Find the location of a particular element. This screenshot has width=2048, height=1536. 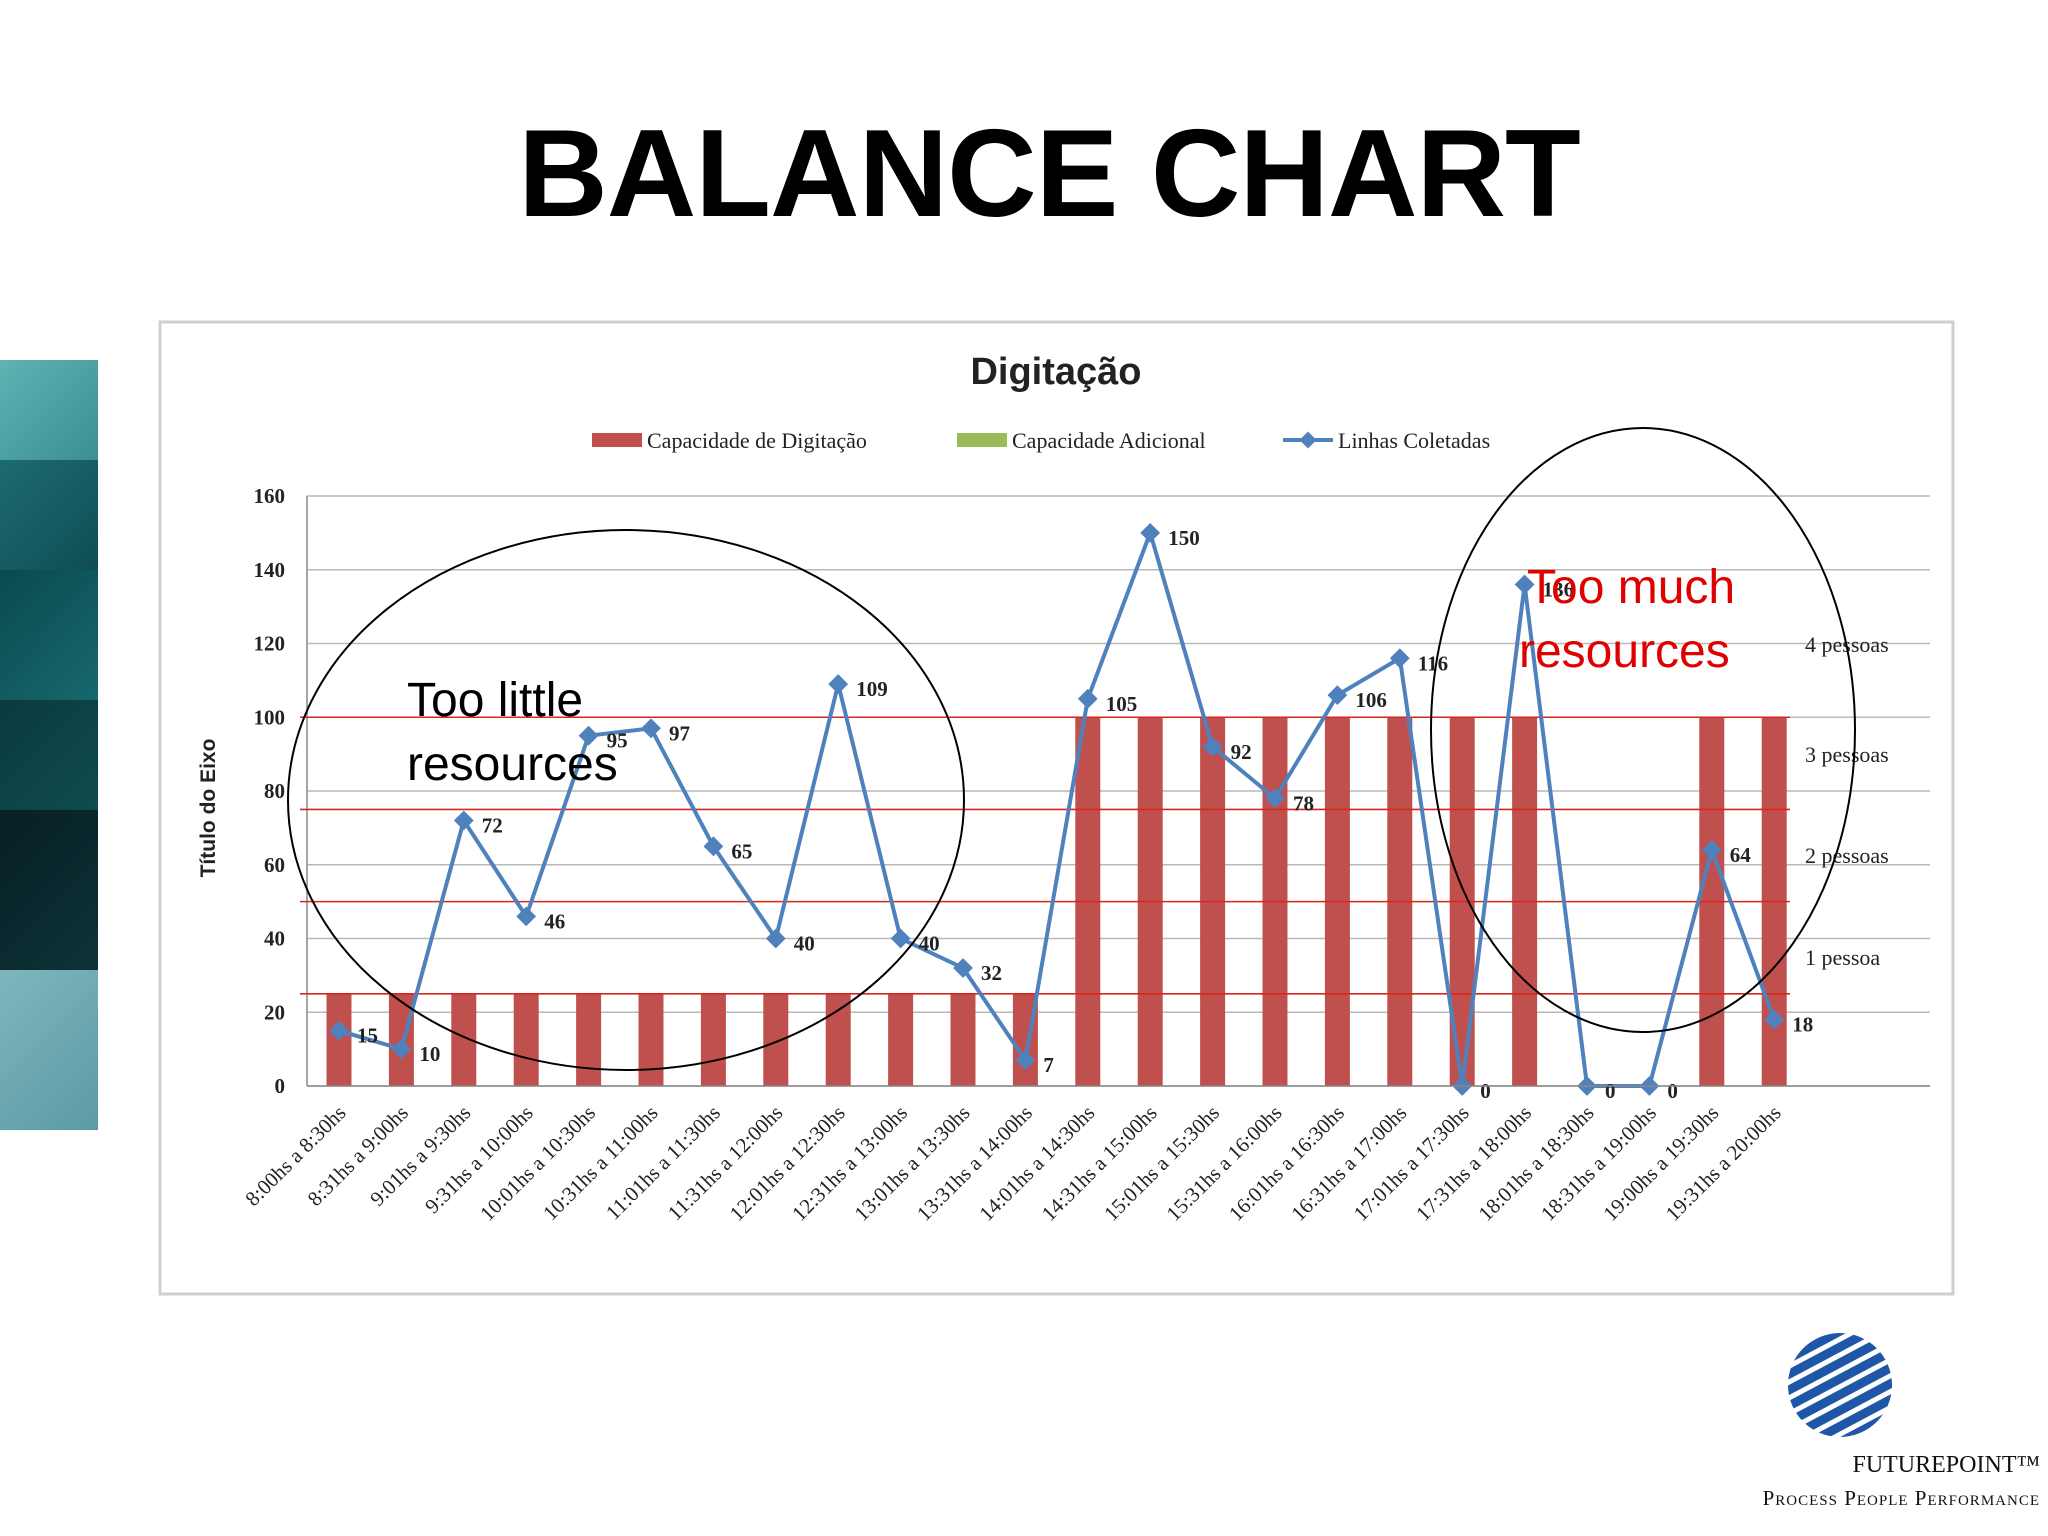

data-label: 116 is located at coordinates (1433, 663).